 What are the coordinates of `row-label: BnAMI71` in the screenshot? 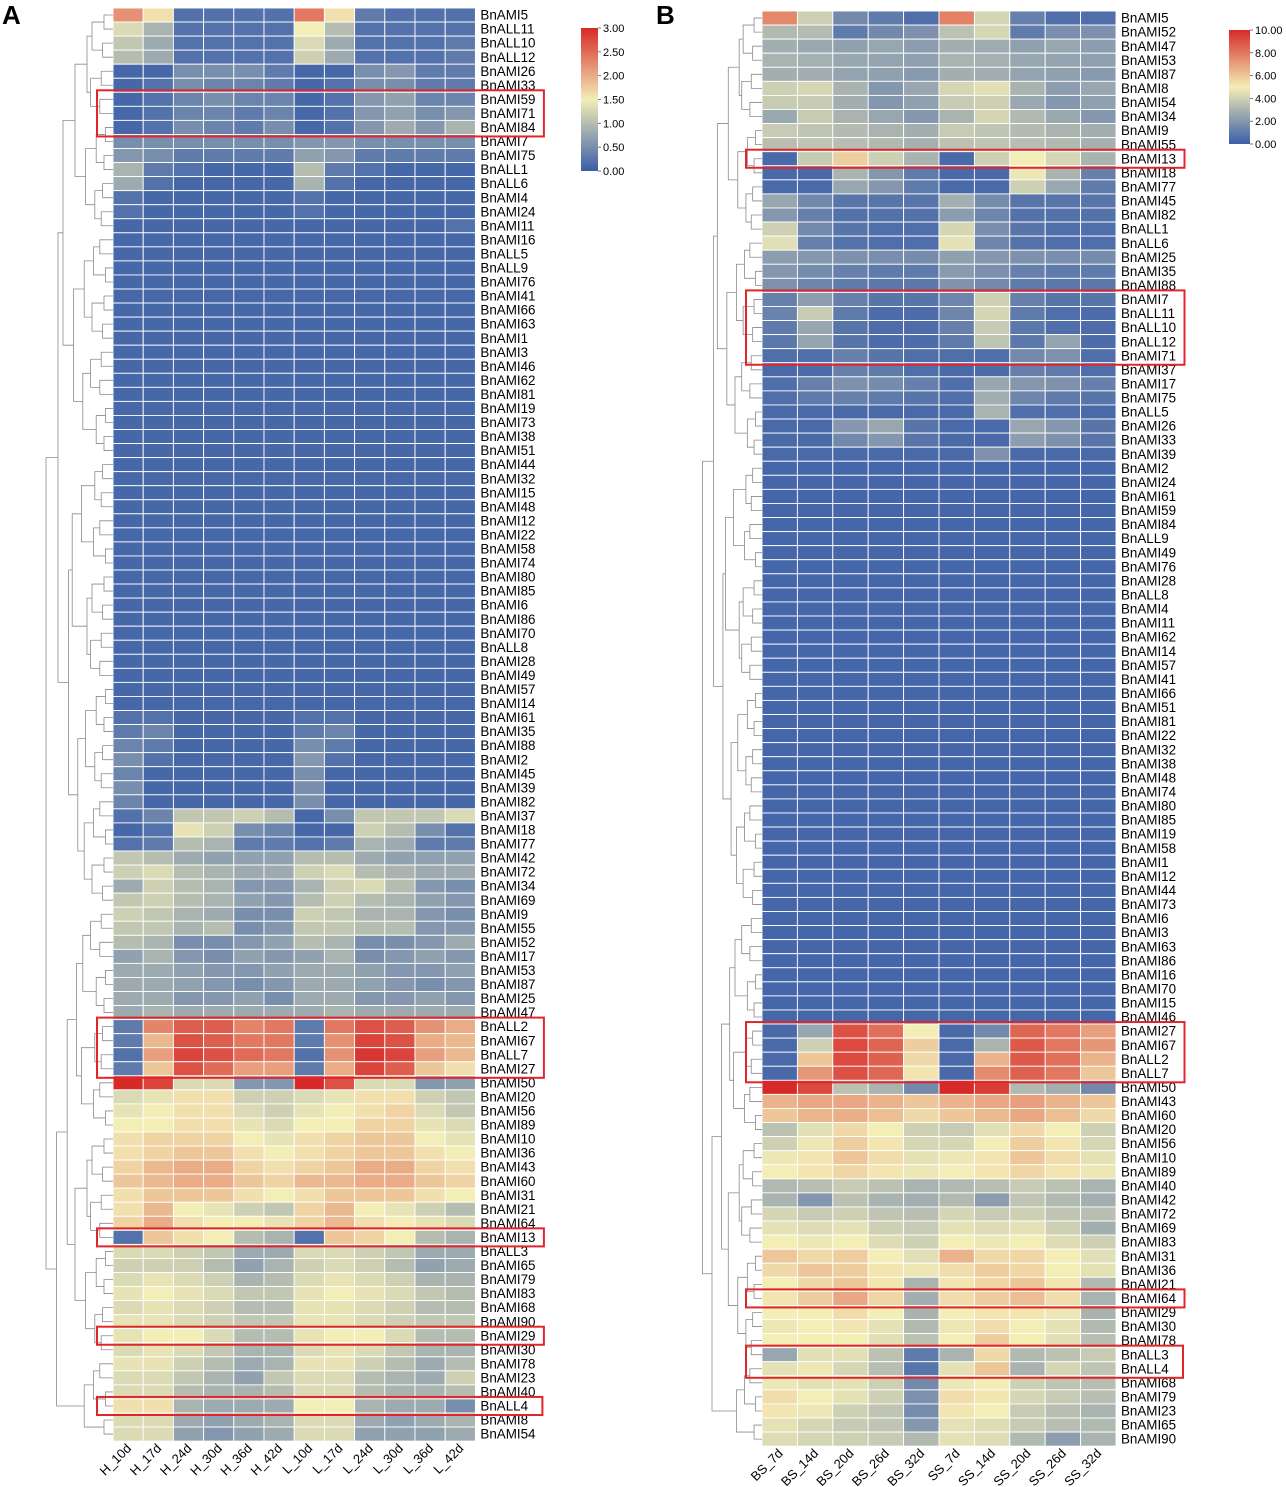 It's located at (1148, 355).